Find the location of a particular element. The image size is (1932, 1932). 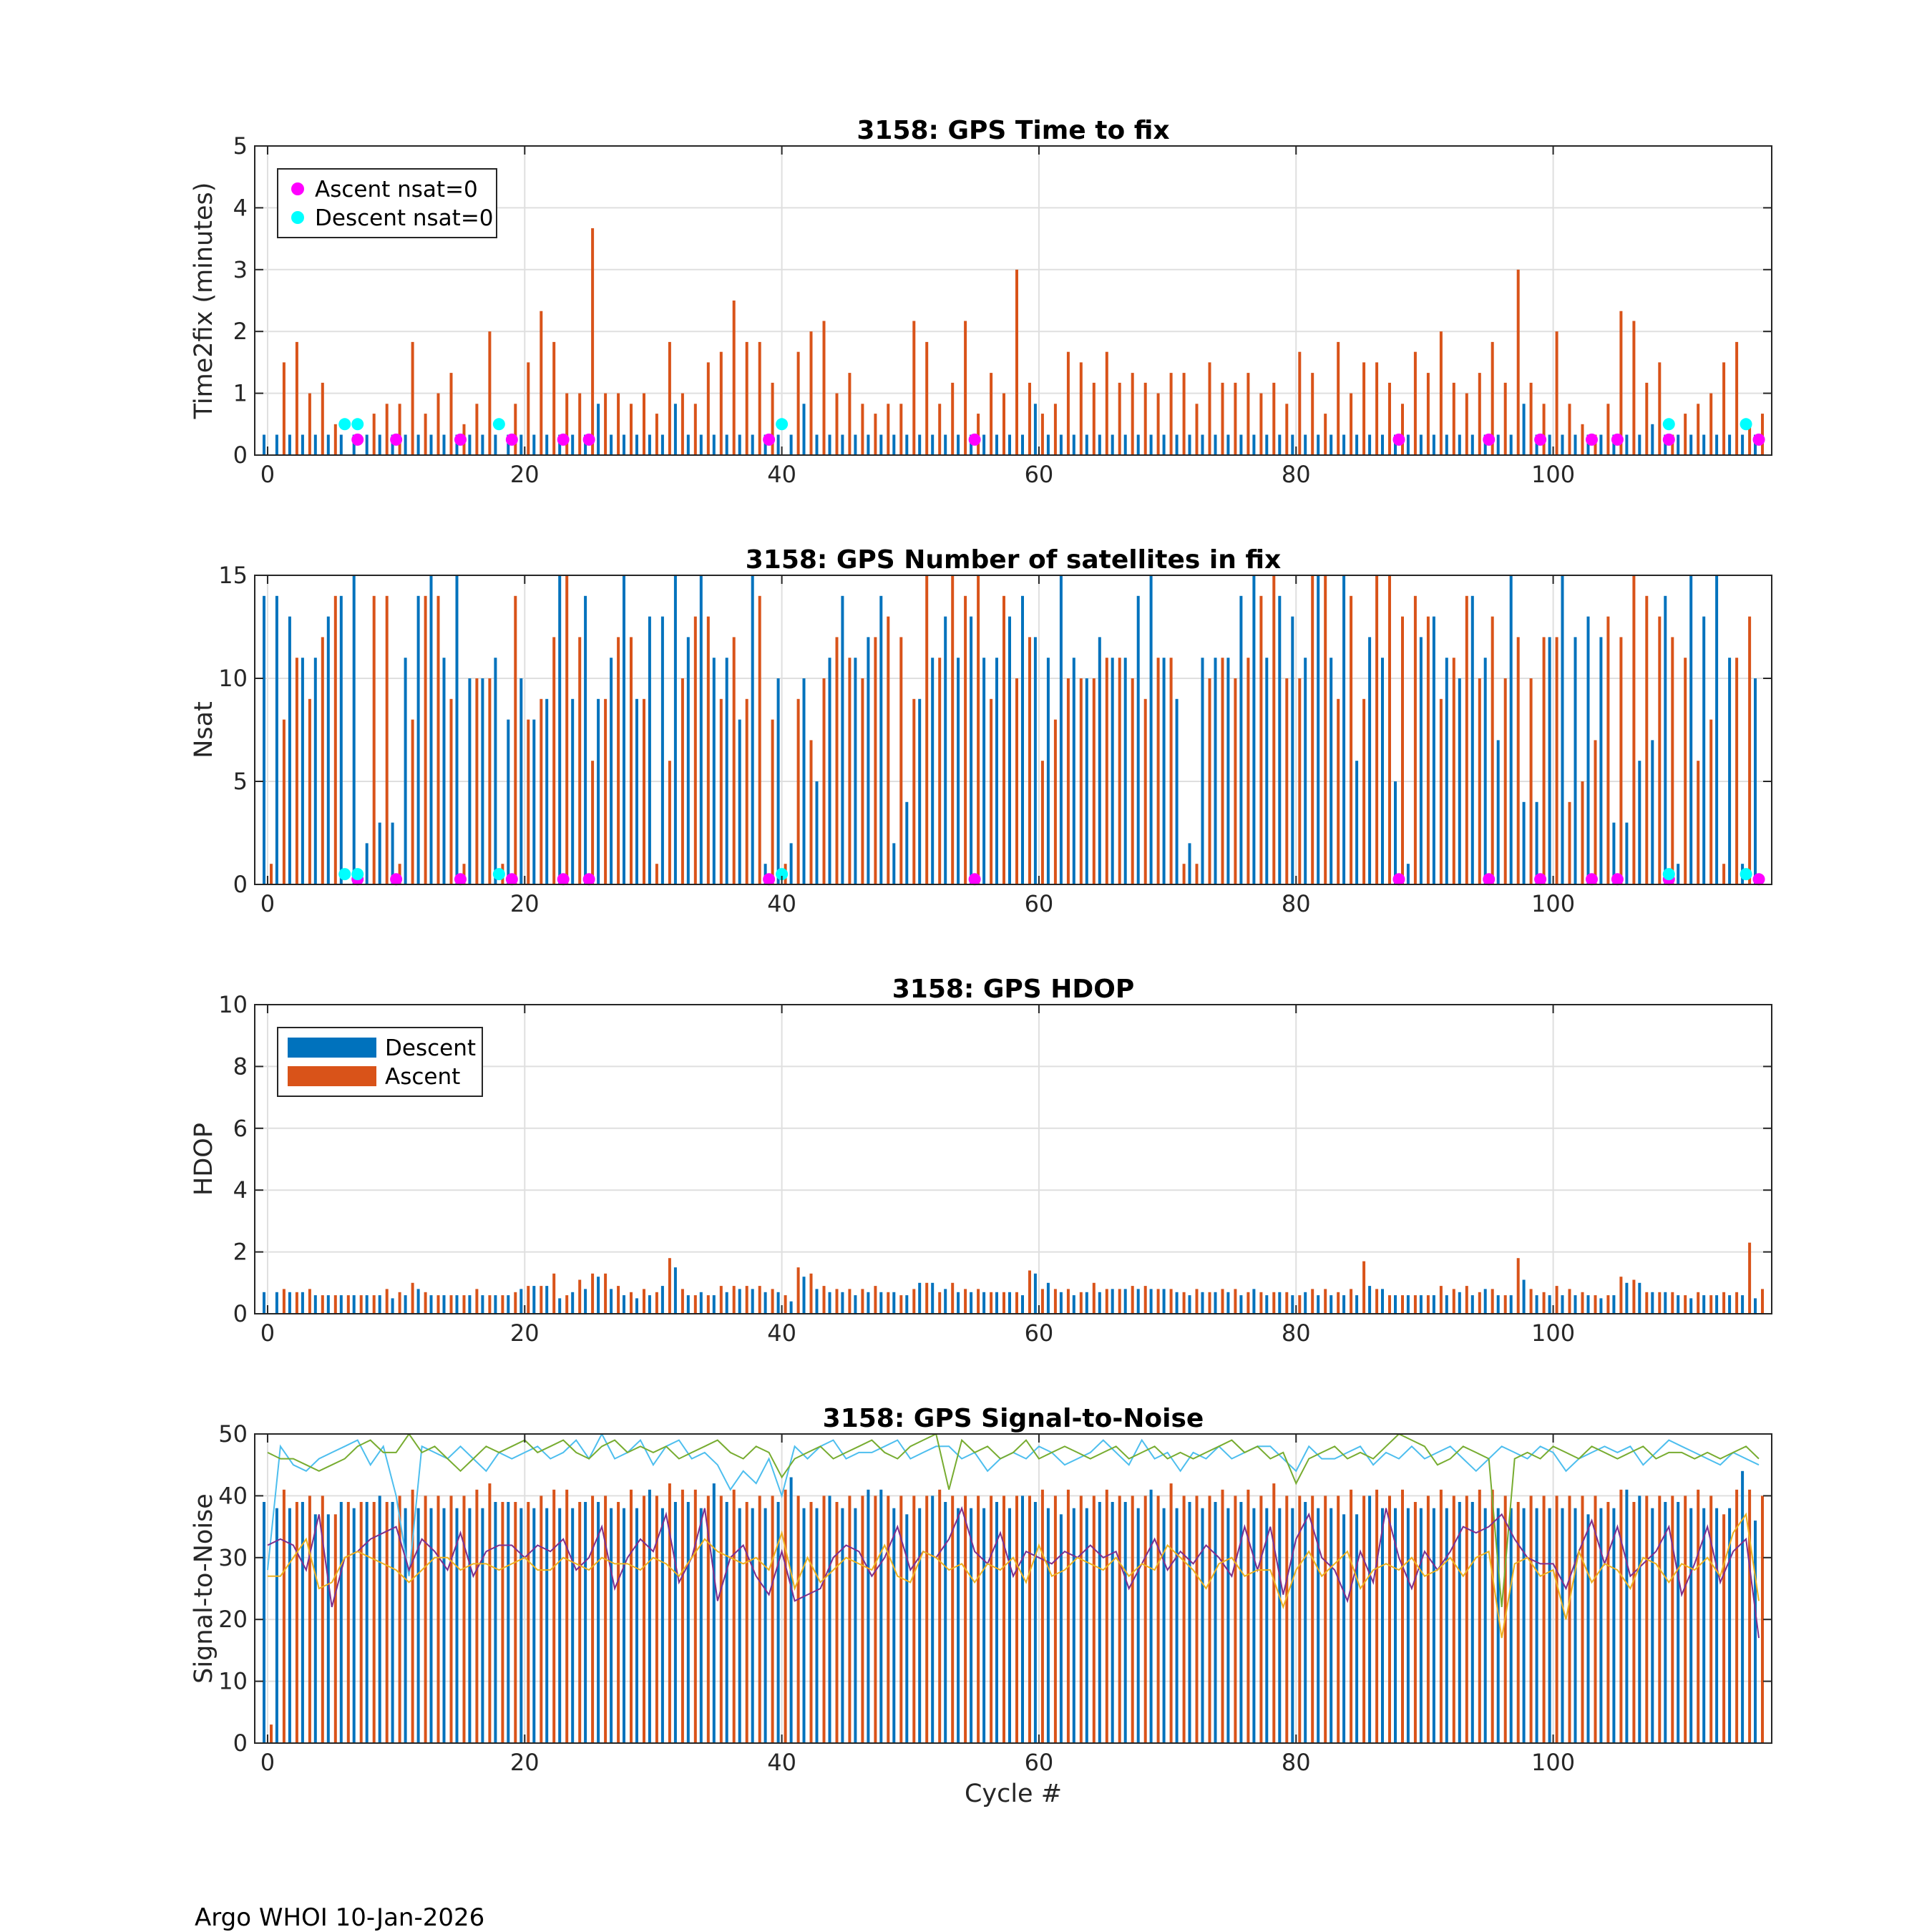

x-tick-label: 40 is located at coordinates (781, 1762).